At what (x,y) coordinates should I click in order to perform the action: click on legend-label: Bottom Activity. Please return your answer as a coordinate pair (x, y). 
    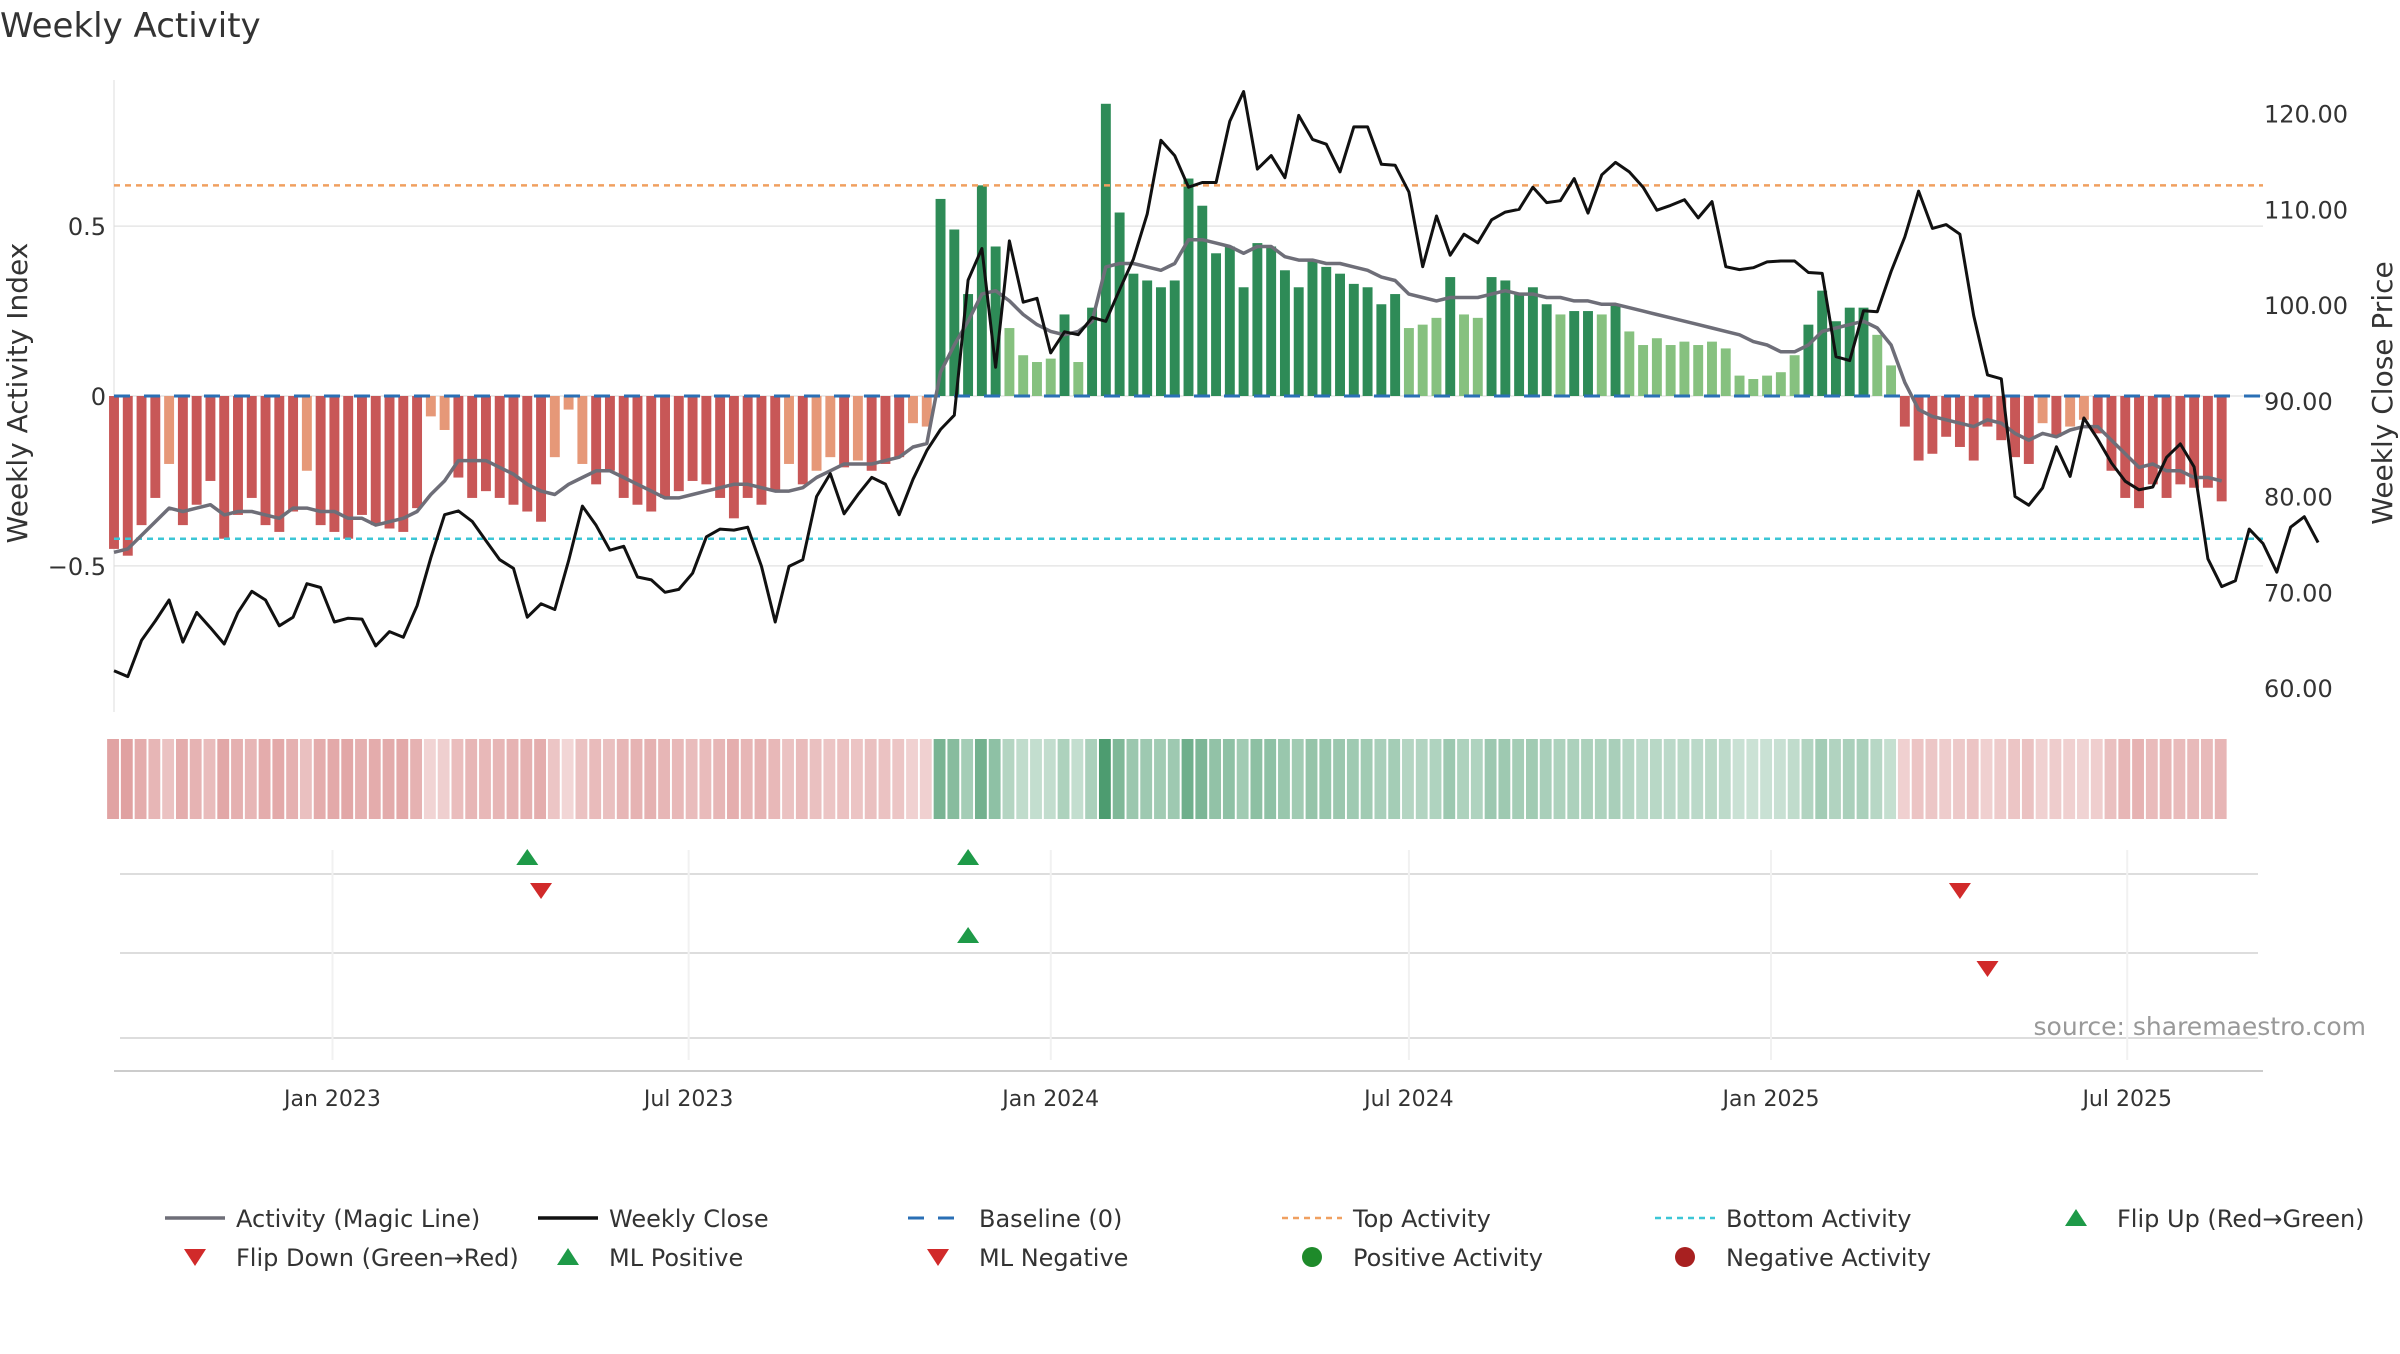
    Looking at the image, I should click on (1818, 1219).